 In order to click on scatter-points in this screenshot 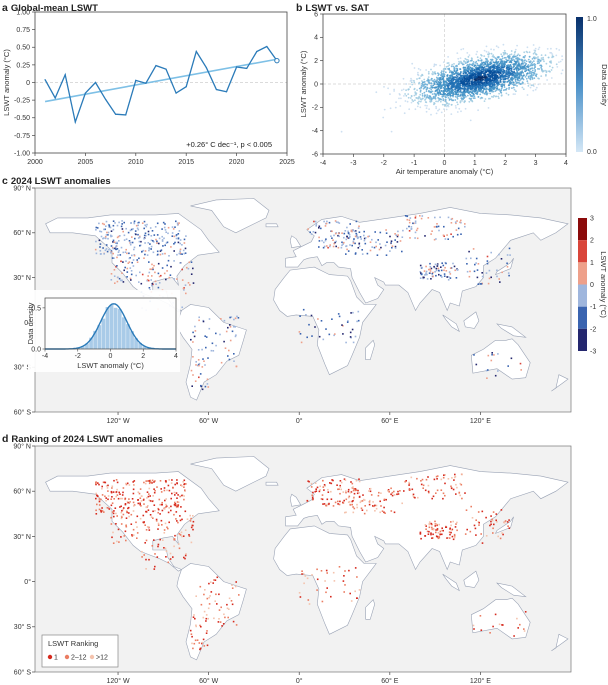, I will do `click(452, 88)`.